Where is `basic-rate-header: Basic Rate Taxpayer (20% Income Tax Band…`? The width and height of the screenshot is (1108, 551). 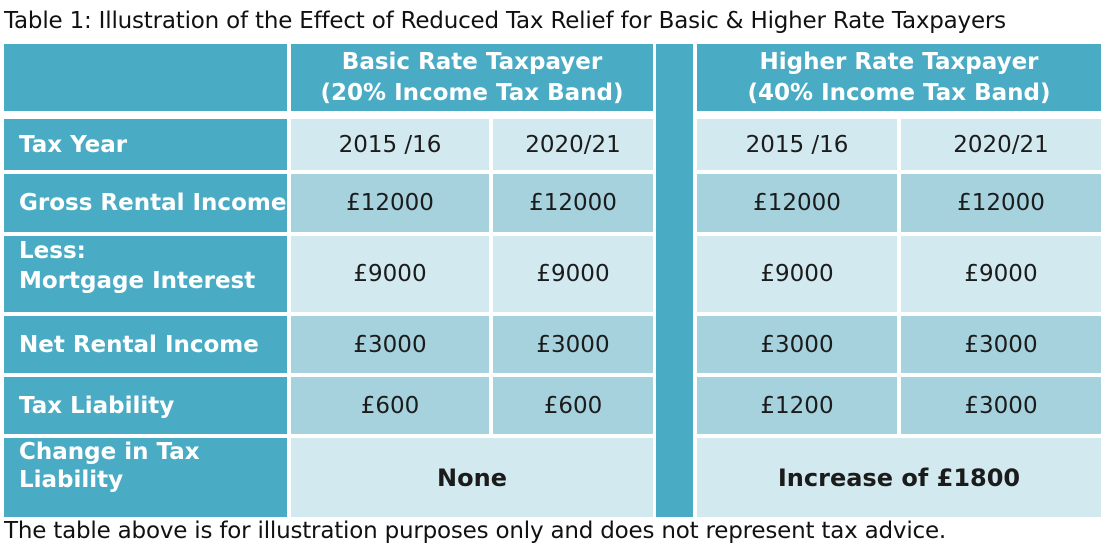 basic-rate-header: Basic Rate Taxpayer (20% Income Tax Band… is located at coordinates (472, 77).